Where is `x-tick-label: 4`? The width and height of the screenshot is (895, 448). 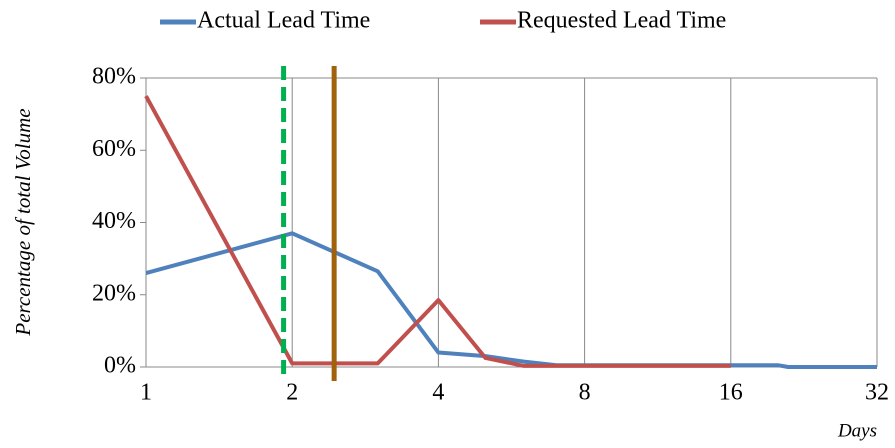 x-tick-label: 4 is located at coordinates (438, 393).